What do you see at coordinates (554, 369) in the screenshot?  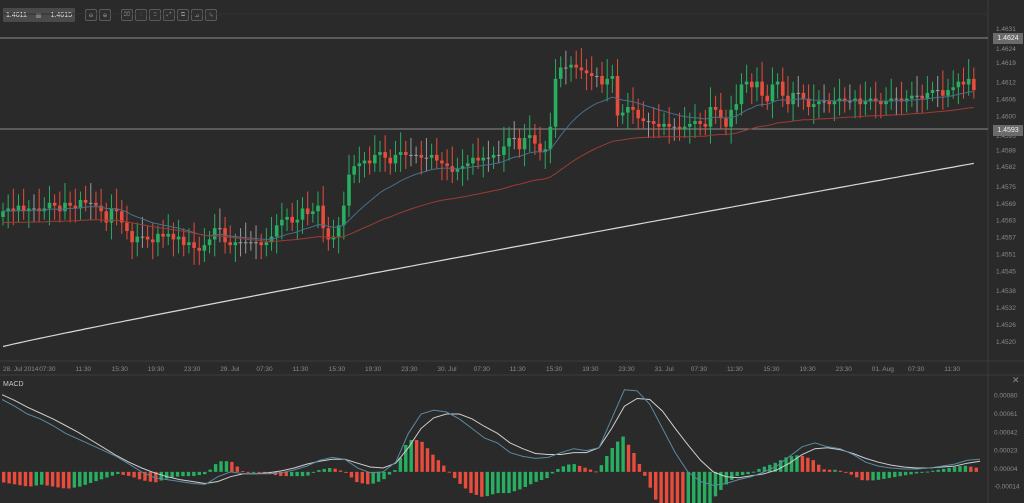 I see `time-axis-label: 15:30` at bounding box center [554, 369].